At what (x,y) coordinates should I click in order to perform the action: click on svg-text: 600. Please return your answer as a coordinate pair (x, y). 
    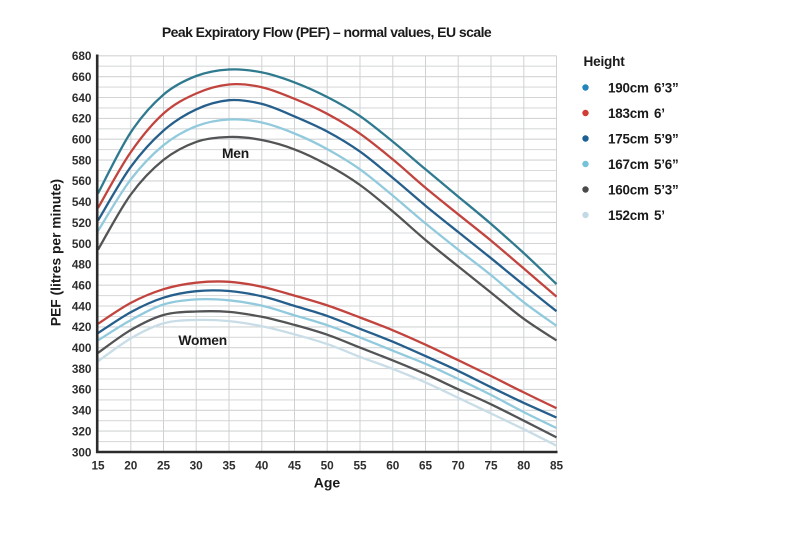
    Looking at the image, I should click on (82, 140).